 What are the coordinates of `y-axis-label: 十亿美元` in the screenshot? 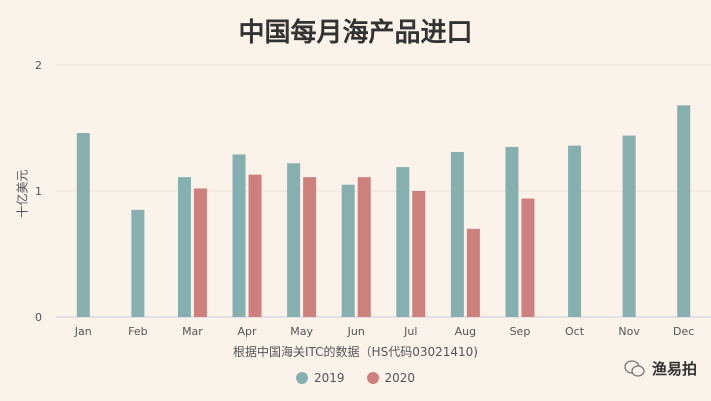 It's located at (22, 193).